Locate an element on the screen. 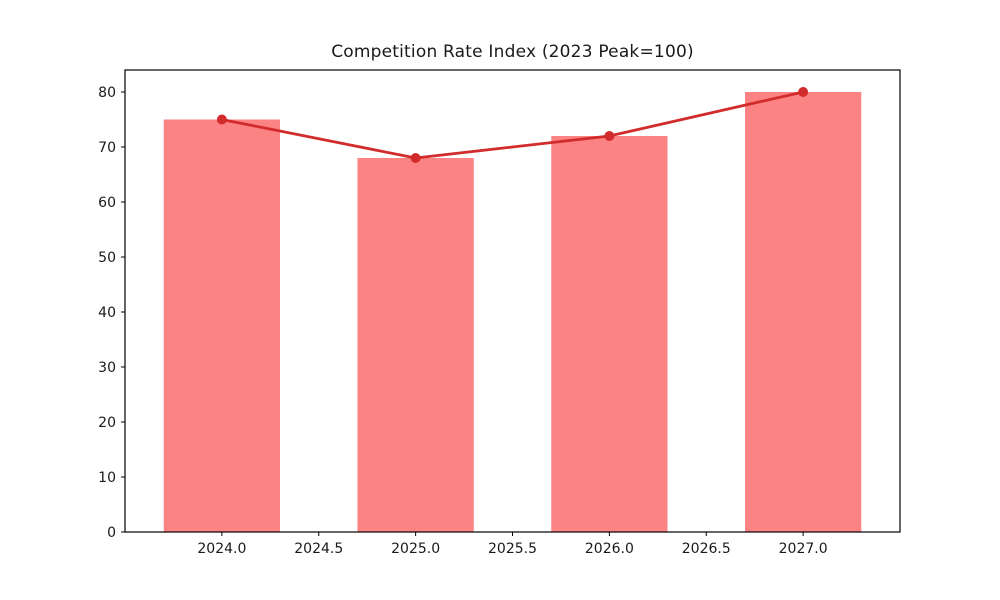 The width and height of the screenshot is (1000, 600). bar-2025 is located at coordinates (415, 345).